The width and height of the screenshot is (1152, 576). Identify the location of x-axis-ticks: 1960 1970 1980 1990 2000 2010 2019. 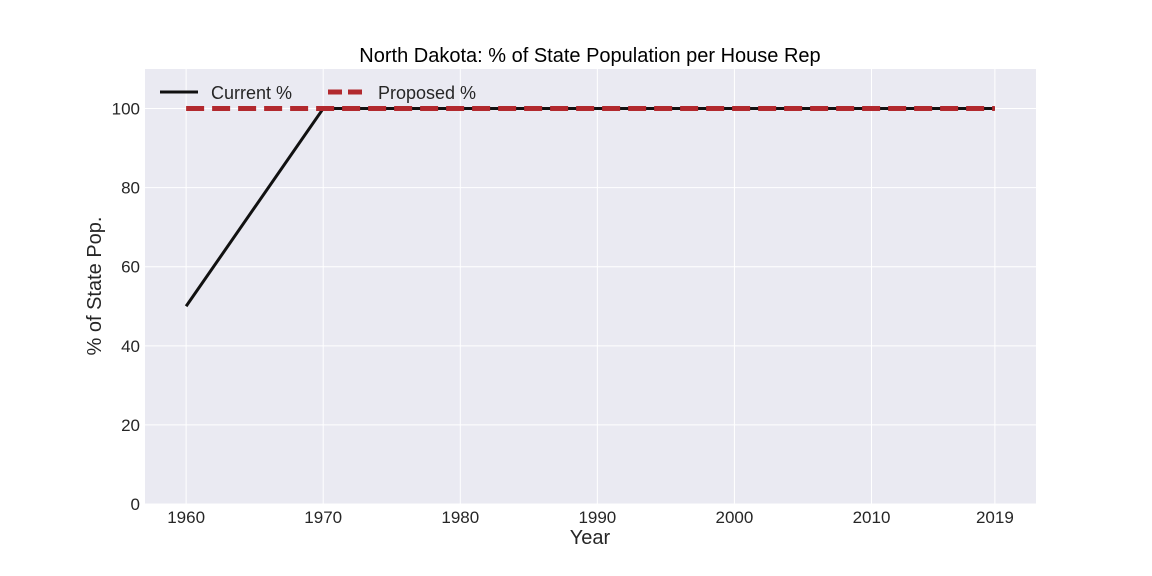
(590, 517).